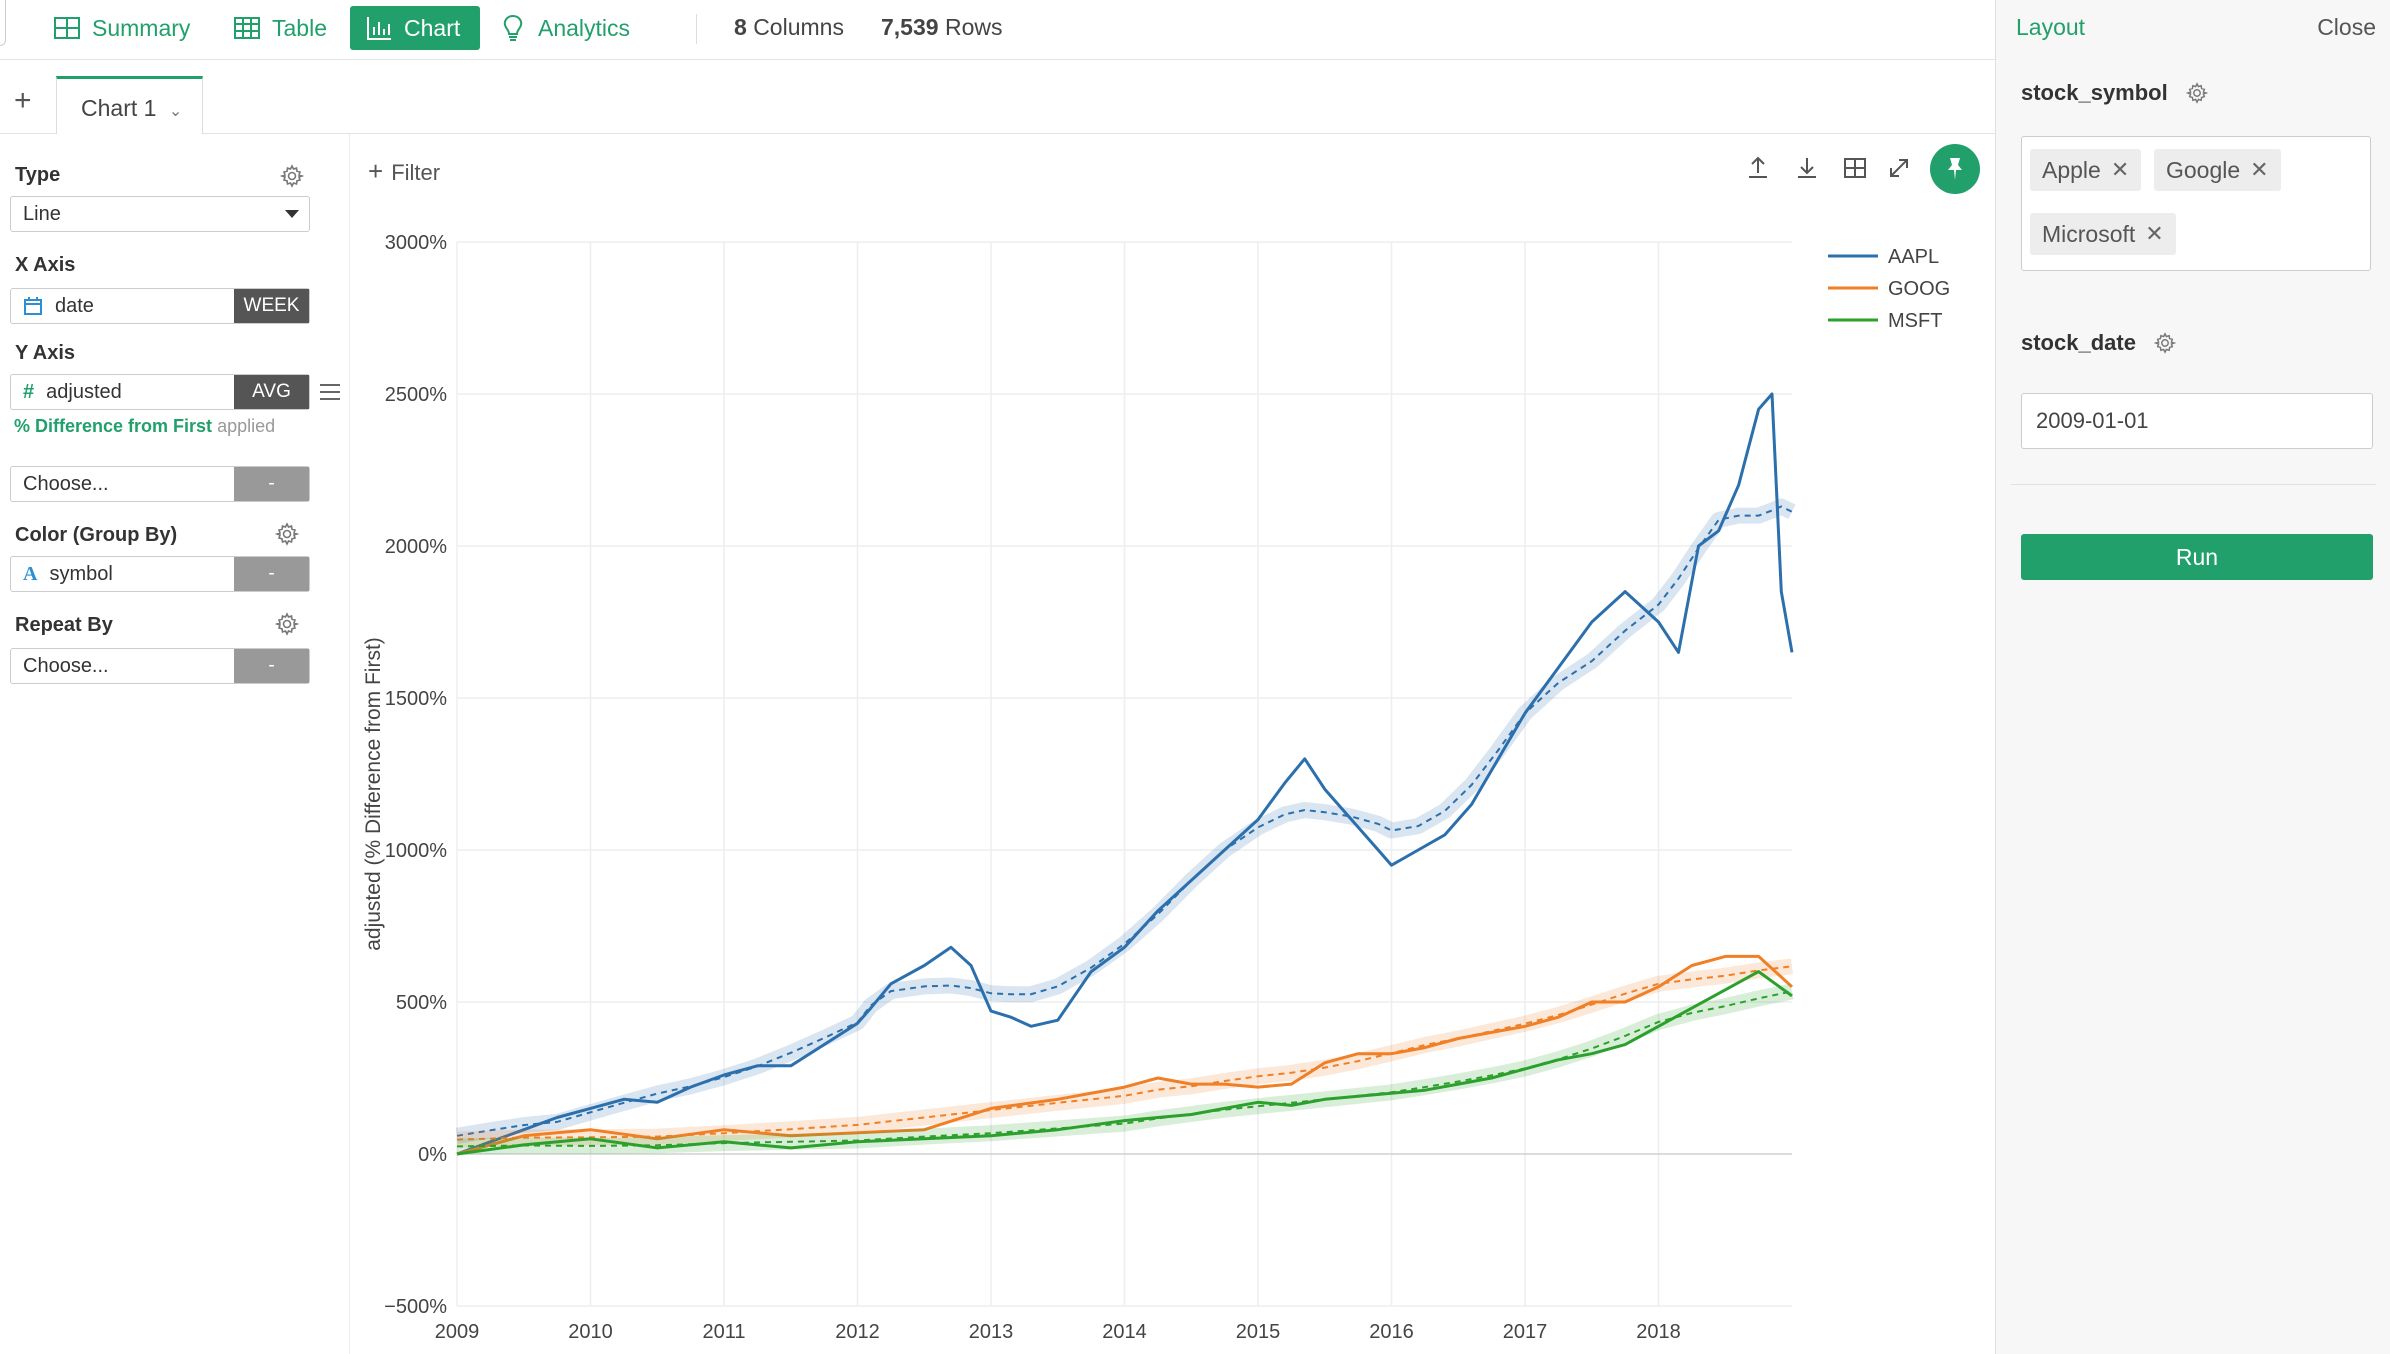 This screenshot has height=1354, width=2390. What do you see at coordinates (2259, 169) in the screenshot?
I see `tag-google-remove-icon: ✕` at bounding box center [2259, 169].